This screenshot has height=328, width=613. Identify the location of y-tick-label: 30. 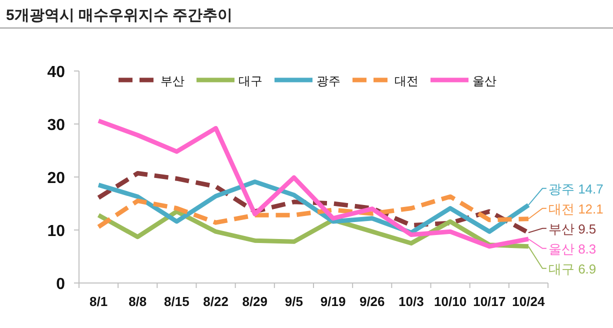
(56, 125).